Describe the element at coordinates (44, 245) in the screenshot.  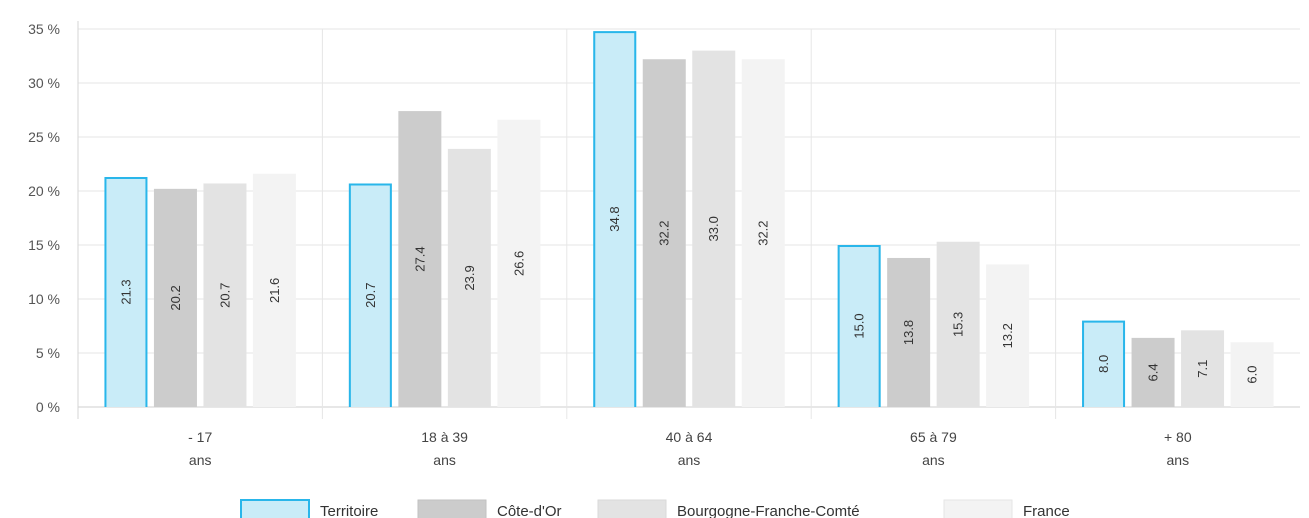
I see `y-tick-label: 15 %` at that location.